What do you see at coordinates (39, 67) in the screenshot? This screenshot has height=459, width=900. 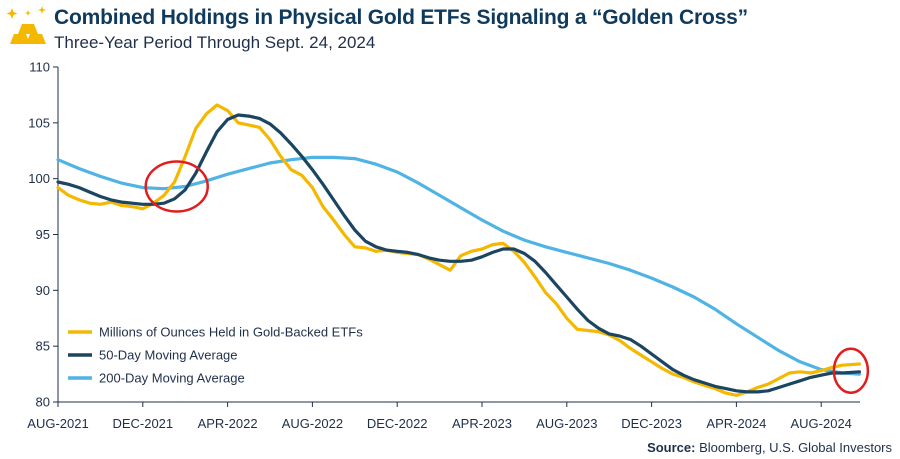 I see `y-tick-label: 110` at bounding box center [39, 67].